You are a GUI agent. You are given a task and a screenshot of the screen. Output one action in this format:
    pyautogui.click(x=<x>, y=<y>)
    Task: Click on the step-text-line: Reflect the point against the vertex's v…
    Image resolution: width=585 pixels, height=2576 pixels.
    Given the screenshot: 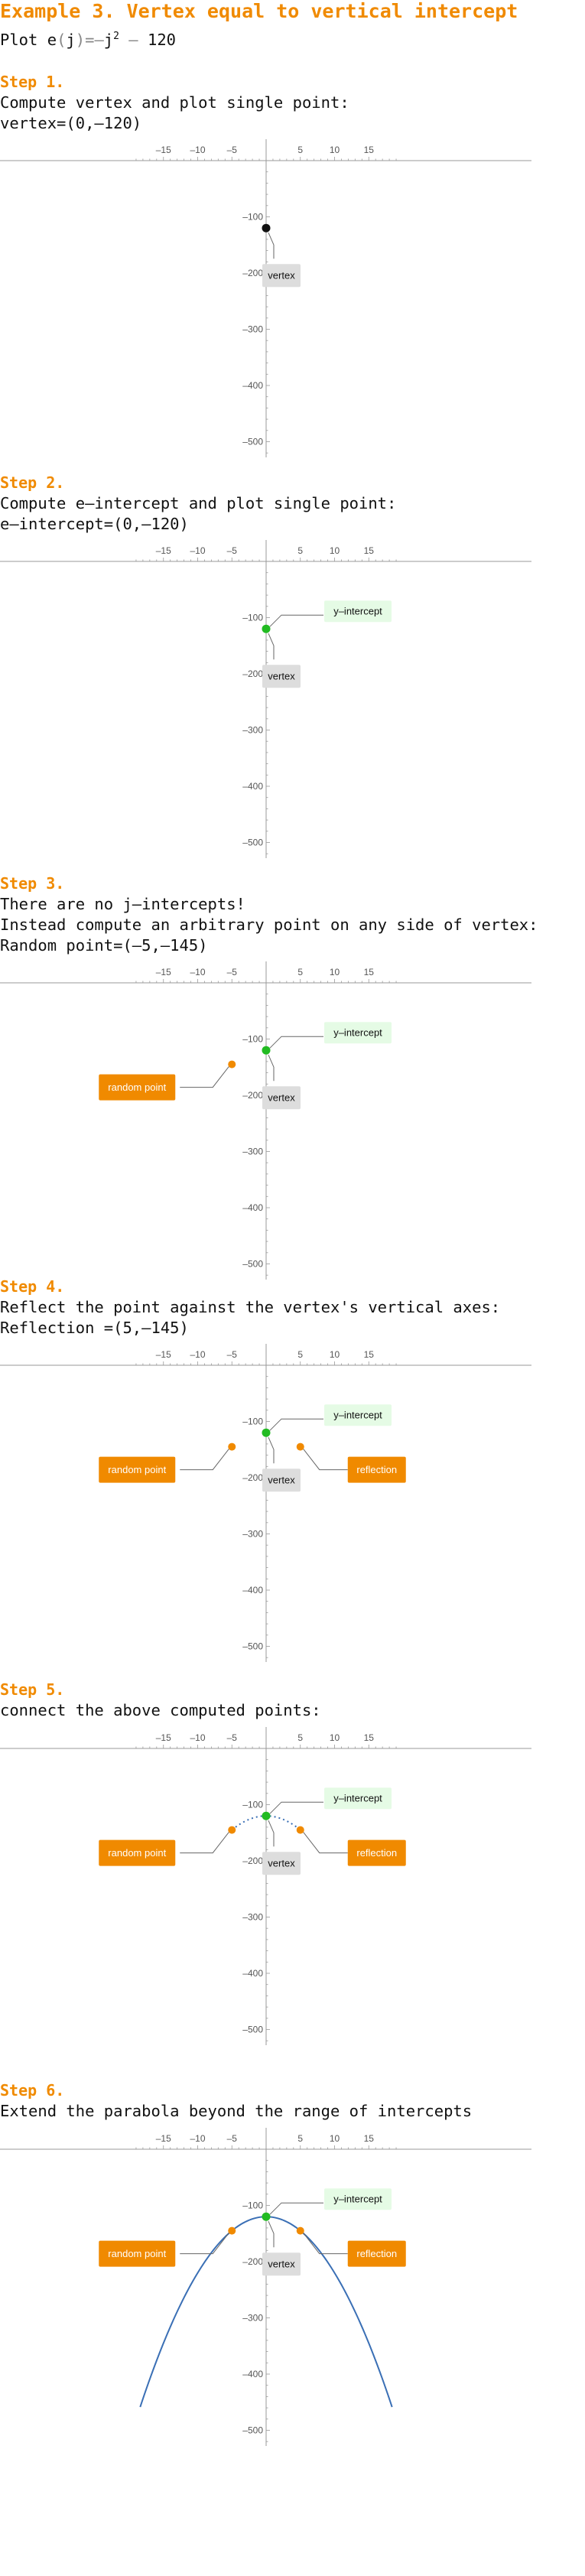 What is the action you would take?
    pyautogui.click(x=250, y=1307)
    